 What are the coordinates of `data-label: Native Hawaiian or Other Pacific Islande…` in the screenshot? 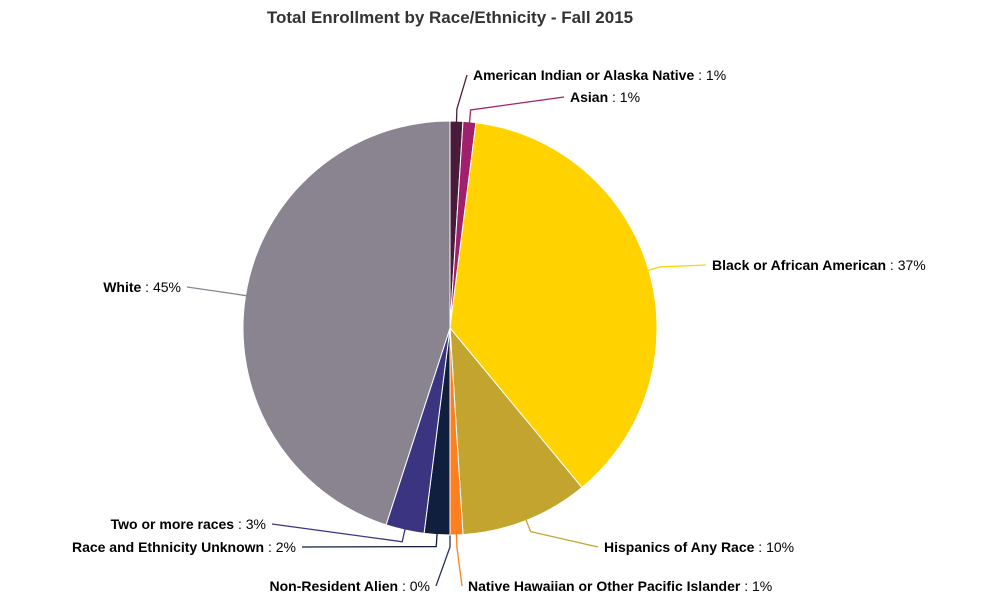 It's located at (620, 586).